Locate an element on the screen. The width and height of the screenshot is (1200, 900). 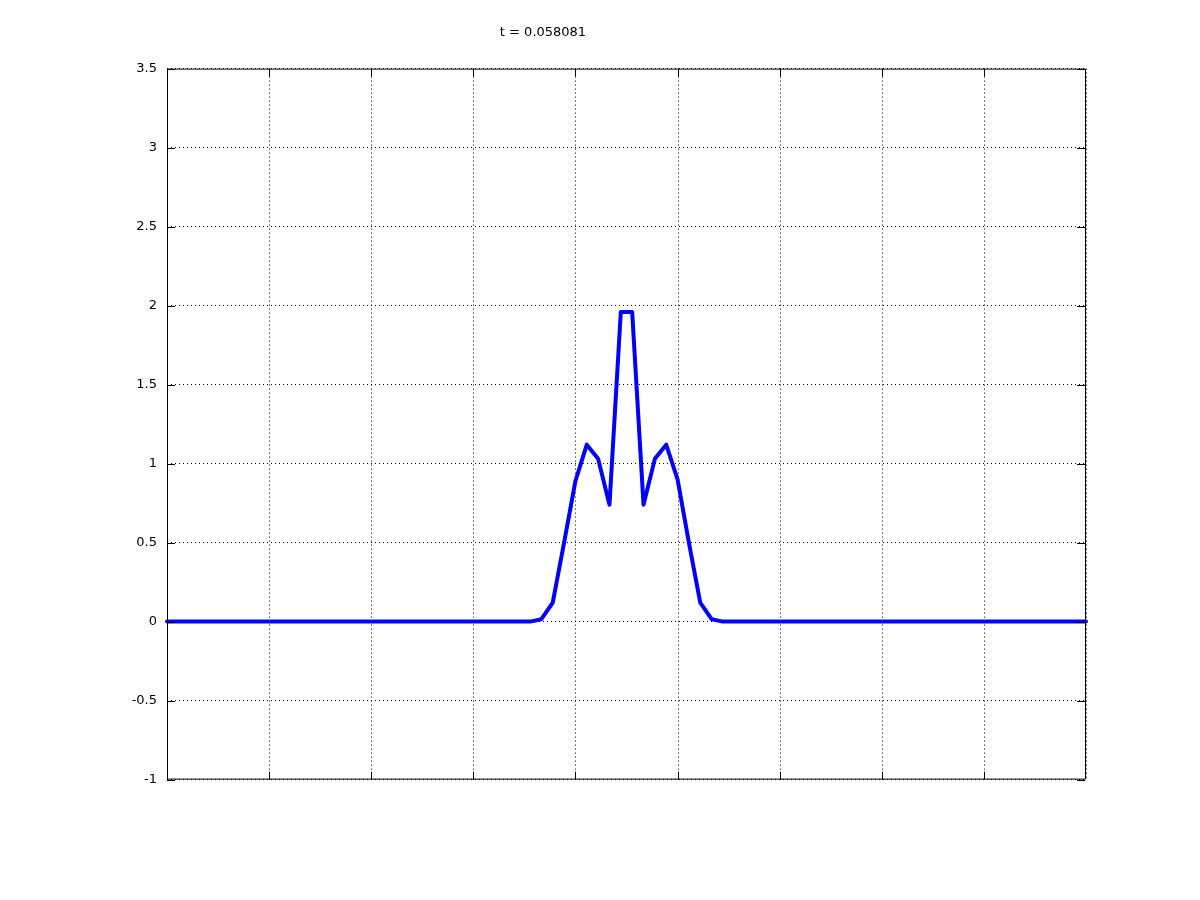
y-tick-label: 1.5 is located at coordinates (146, 383).